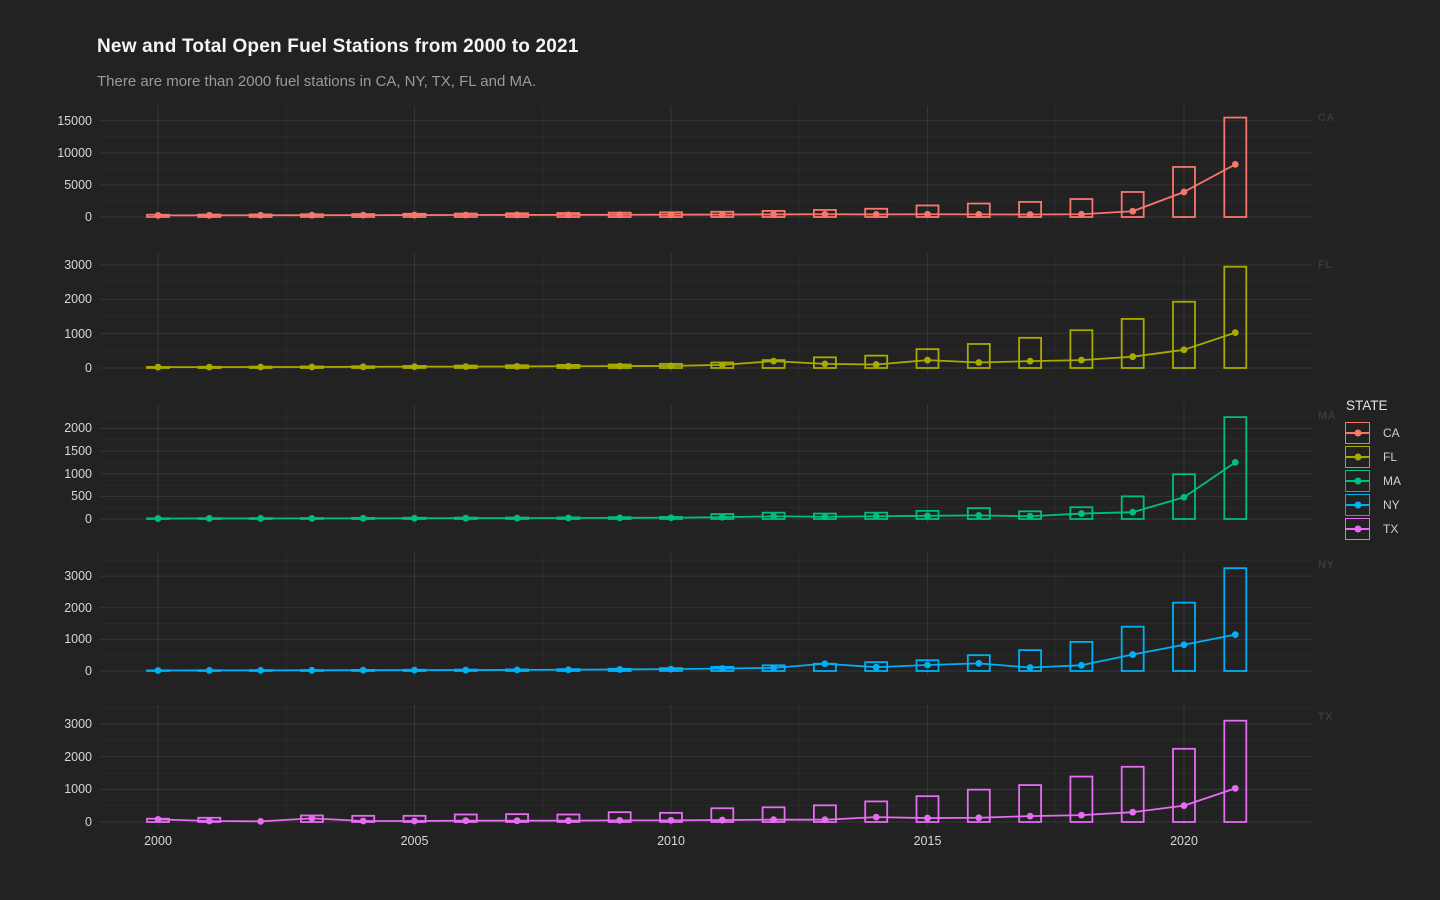 The width and height of the screenshot is (1440, 900). I want to click on legend-items: CA FL MA NY TX, so click(1373, 481).